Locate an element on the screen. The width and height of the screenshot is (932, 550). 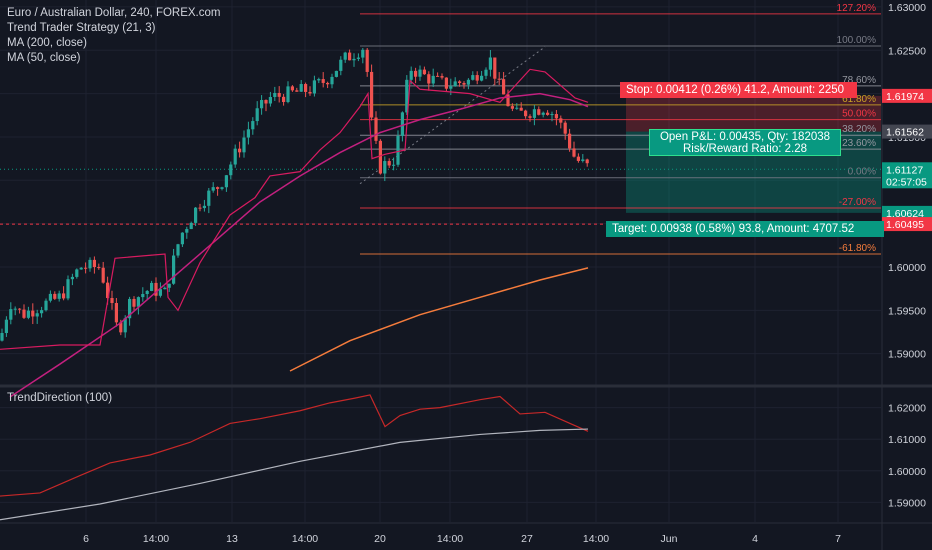
y-tick-label: 1.62500 is located at coordinates (907, 51).